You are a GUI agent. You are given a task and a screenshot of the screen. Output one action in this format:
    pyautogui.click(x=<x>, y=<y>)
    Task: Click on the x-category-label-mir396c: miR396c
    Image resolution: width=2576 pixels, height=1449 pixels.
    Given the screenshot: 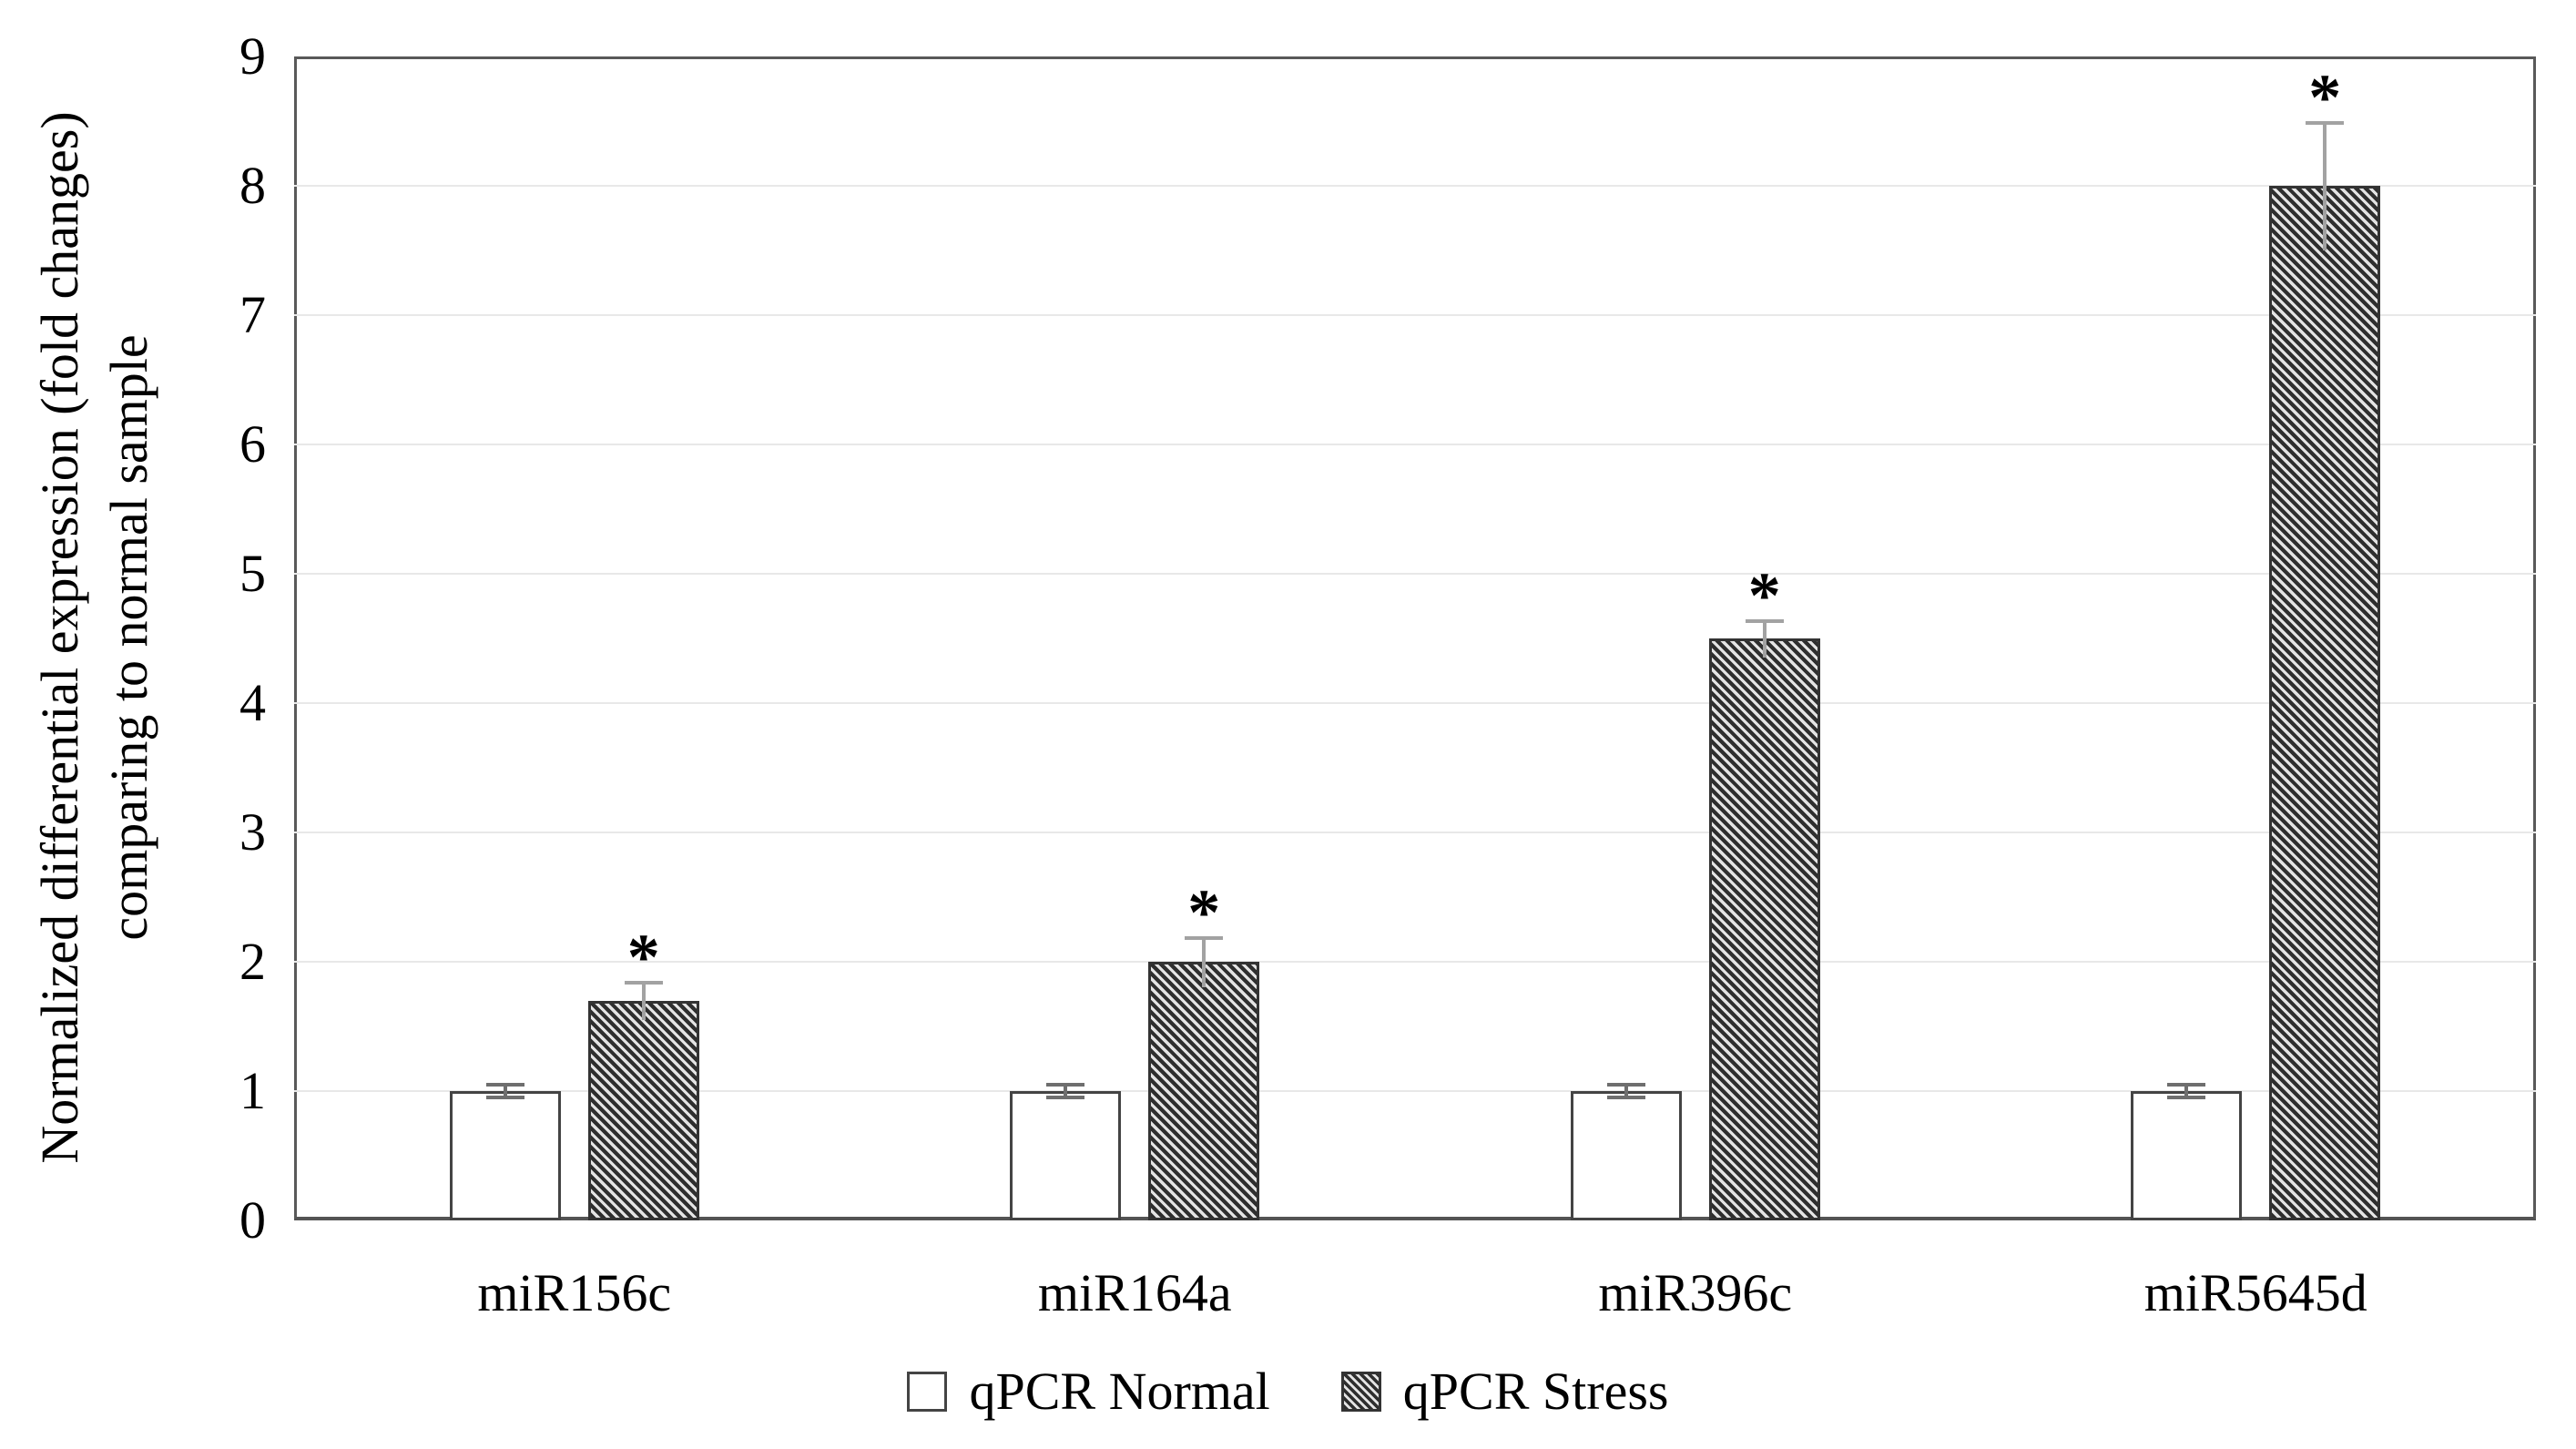 What is the action you would take?
    pyautogui.click(x=1695, y=1293)
    